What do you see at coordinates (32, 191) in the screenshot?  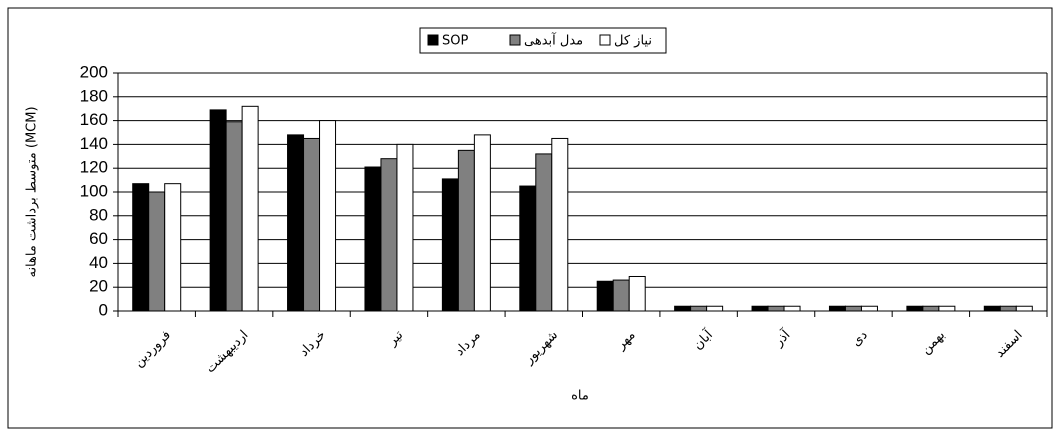 I see `y-axis-title: متوسط برداشت ماهانه (MCM)` at bounding box center [32, 191].